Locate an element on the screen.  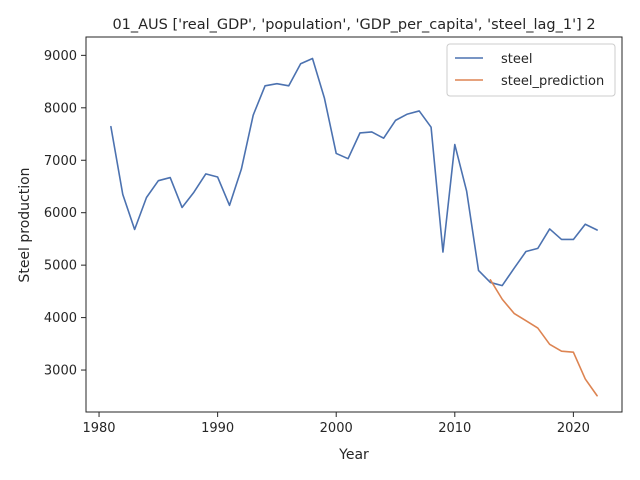
y-axis-label: Steel production is located at coordinates (25, 224).